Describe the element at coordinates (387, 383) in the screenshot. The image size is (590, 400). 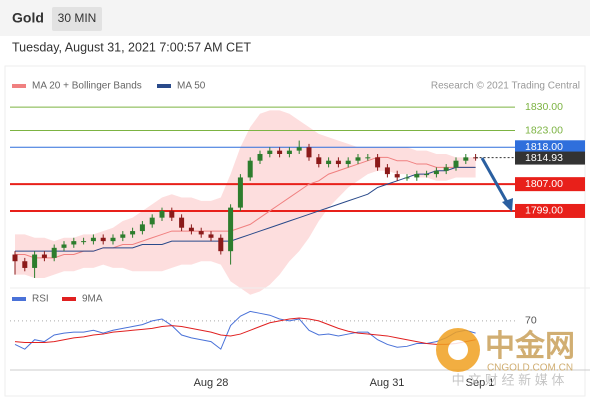
I see `x-tick-label: Aug 31` at that location.